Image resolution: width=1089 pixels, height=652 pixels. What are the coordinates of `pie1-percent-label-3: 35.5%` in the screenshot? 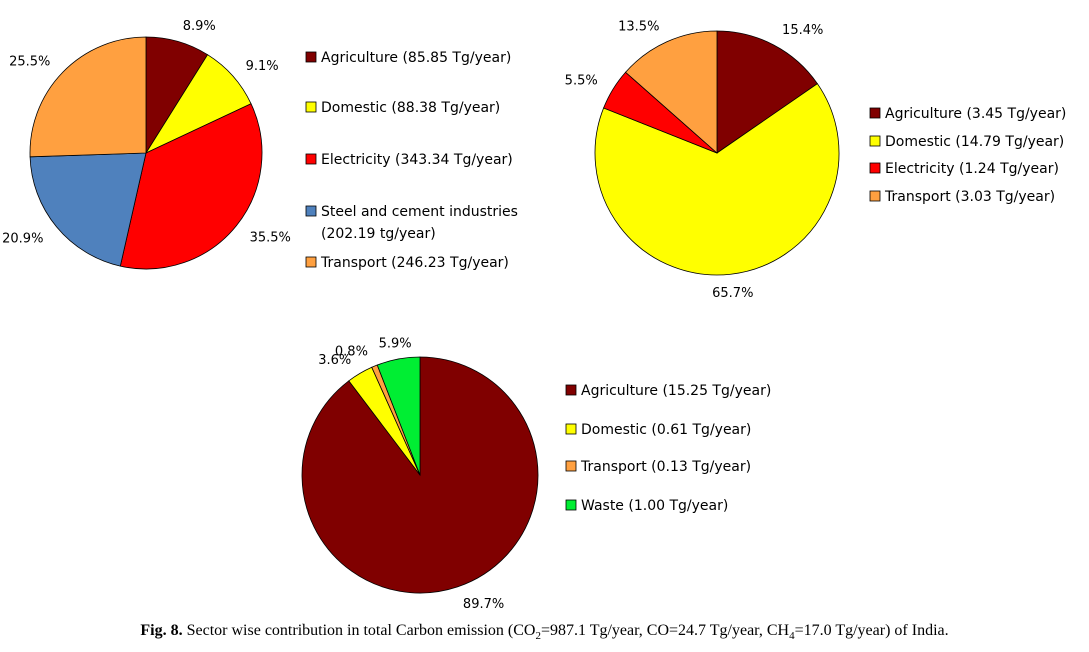 It's located at (270, 237).